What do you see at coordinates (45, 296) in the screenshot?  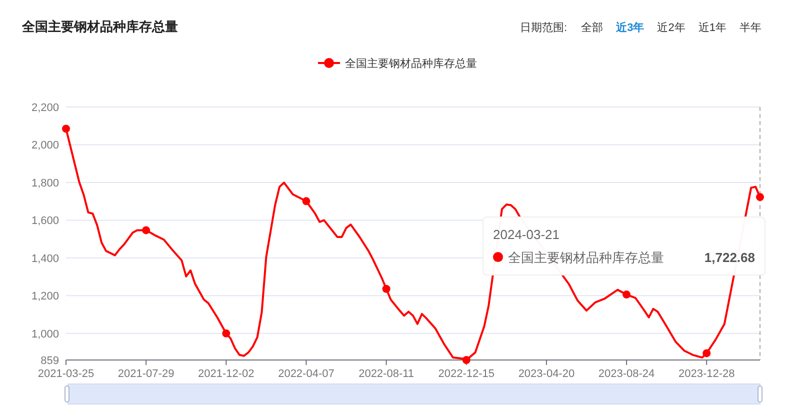 I see `y-tick-label: 1,200` at bounding box center [45, 296].